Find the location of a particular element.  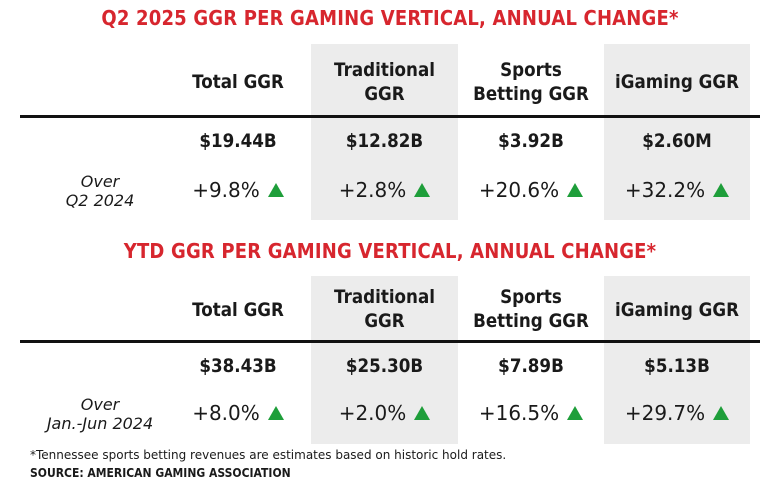

change-traditional-ggr-ytd-text: +2.0% is located at coordinates (372, 413).